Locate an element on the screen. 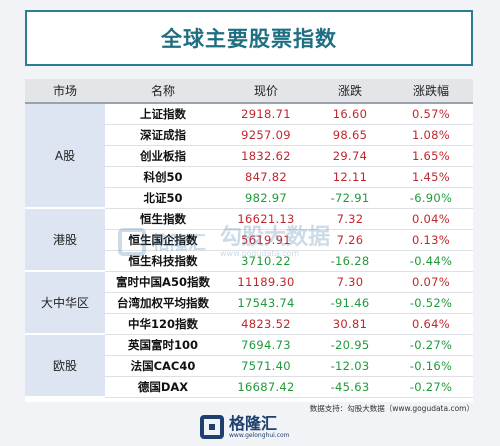 The width and height of the screenshot is (500, 446). price-cell: 2918.71 is located at coordinates (266, 114).